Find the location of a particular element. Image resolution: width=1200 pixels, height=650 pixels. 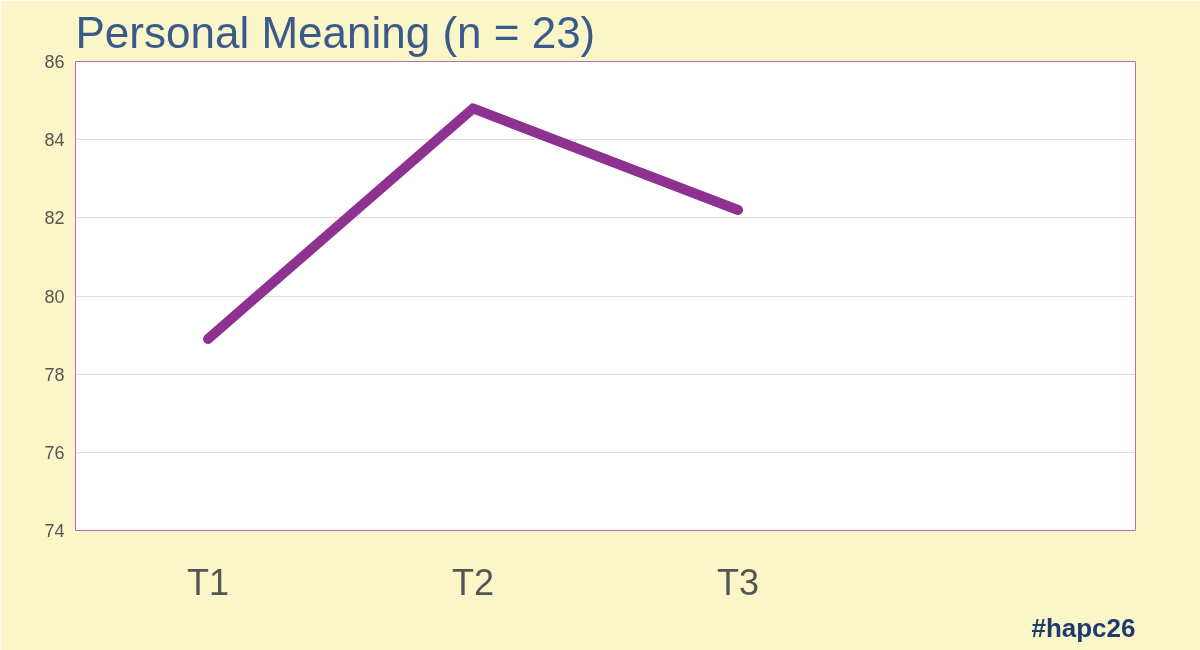

y-tick-label: 74 is located at coordinates (54, 531).